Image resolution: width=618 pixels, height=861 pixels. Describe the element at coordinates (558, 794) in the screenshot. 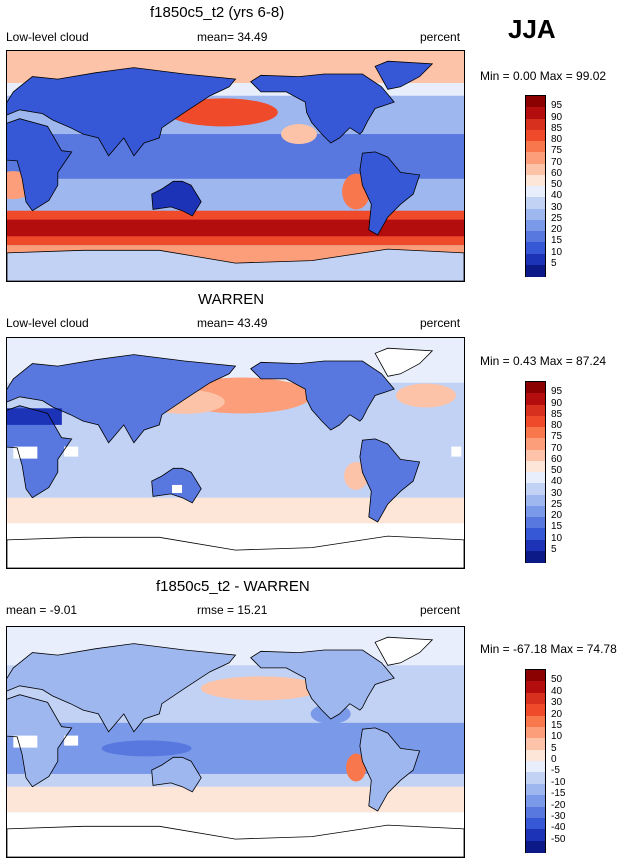

I see `colorbar-tick-label: -15` at that location.